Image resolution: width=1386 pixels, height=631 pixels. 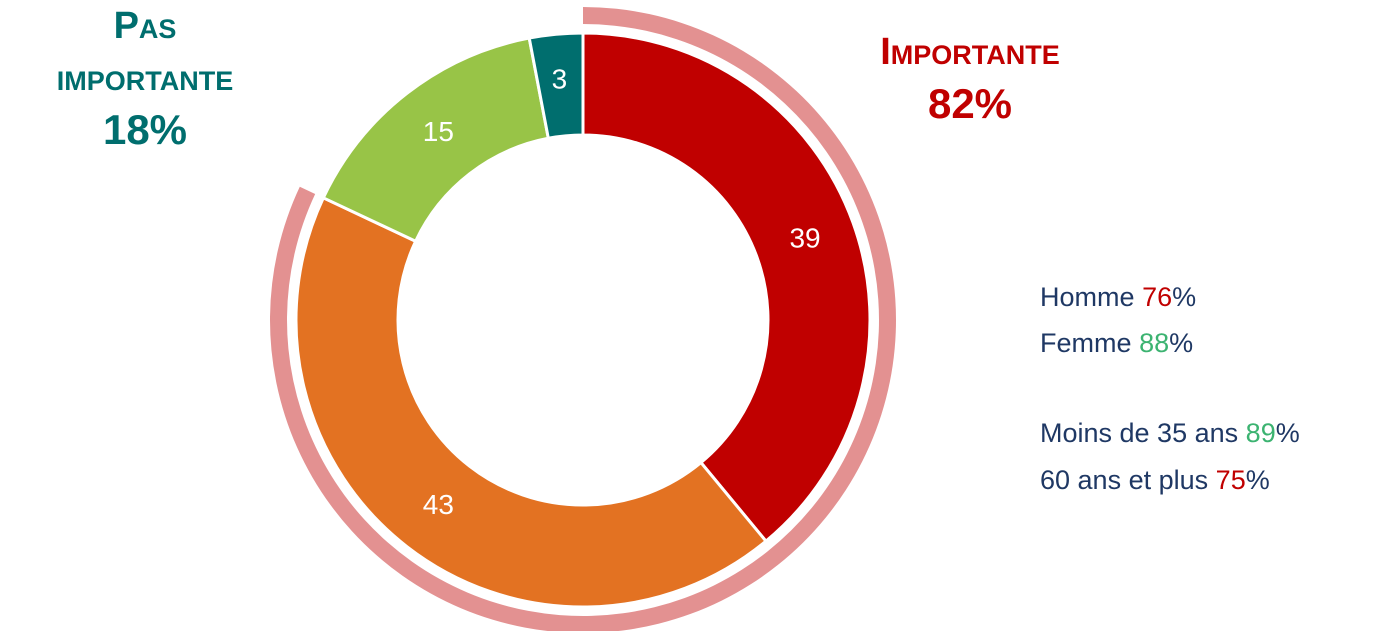 I want to click on breakdown-label: Femme, so click(x=1086, y=343).